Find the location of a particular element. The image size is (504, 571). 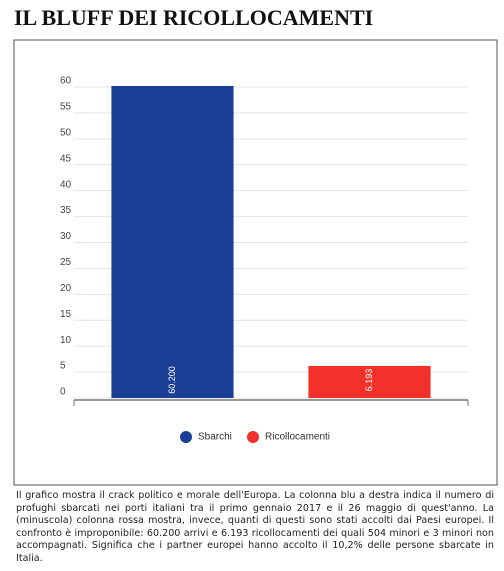

y-tick-label: 50 is located at coordinates (66, 132).